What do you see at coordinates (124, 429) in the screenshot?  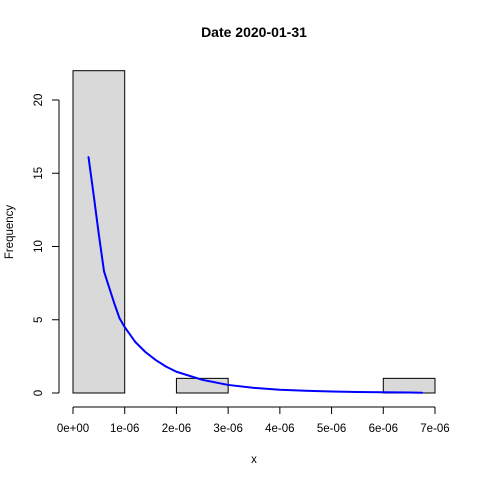 I see `x-tick-label-1: 1e-06` at bounding box center [124, 429].